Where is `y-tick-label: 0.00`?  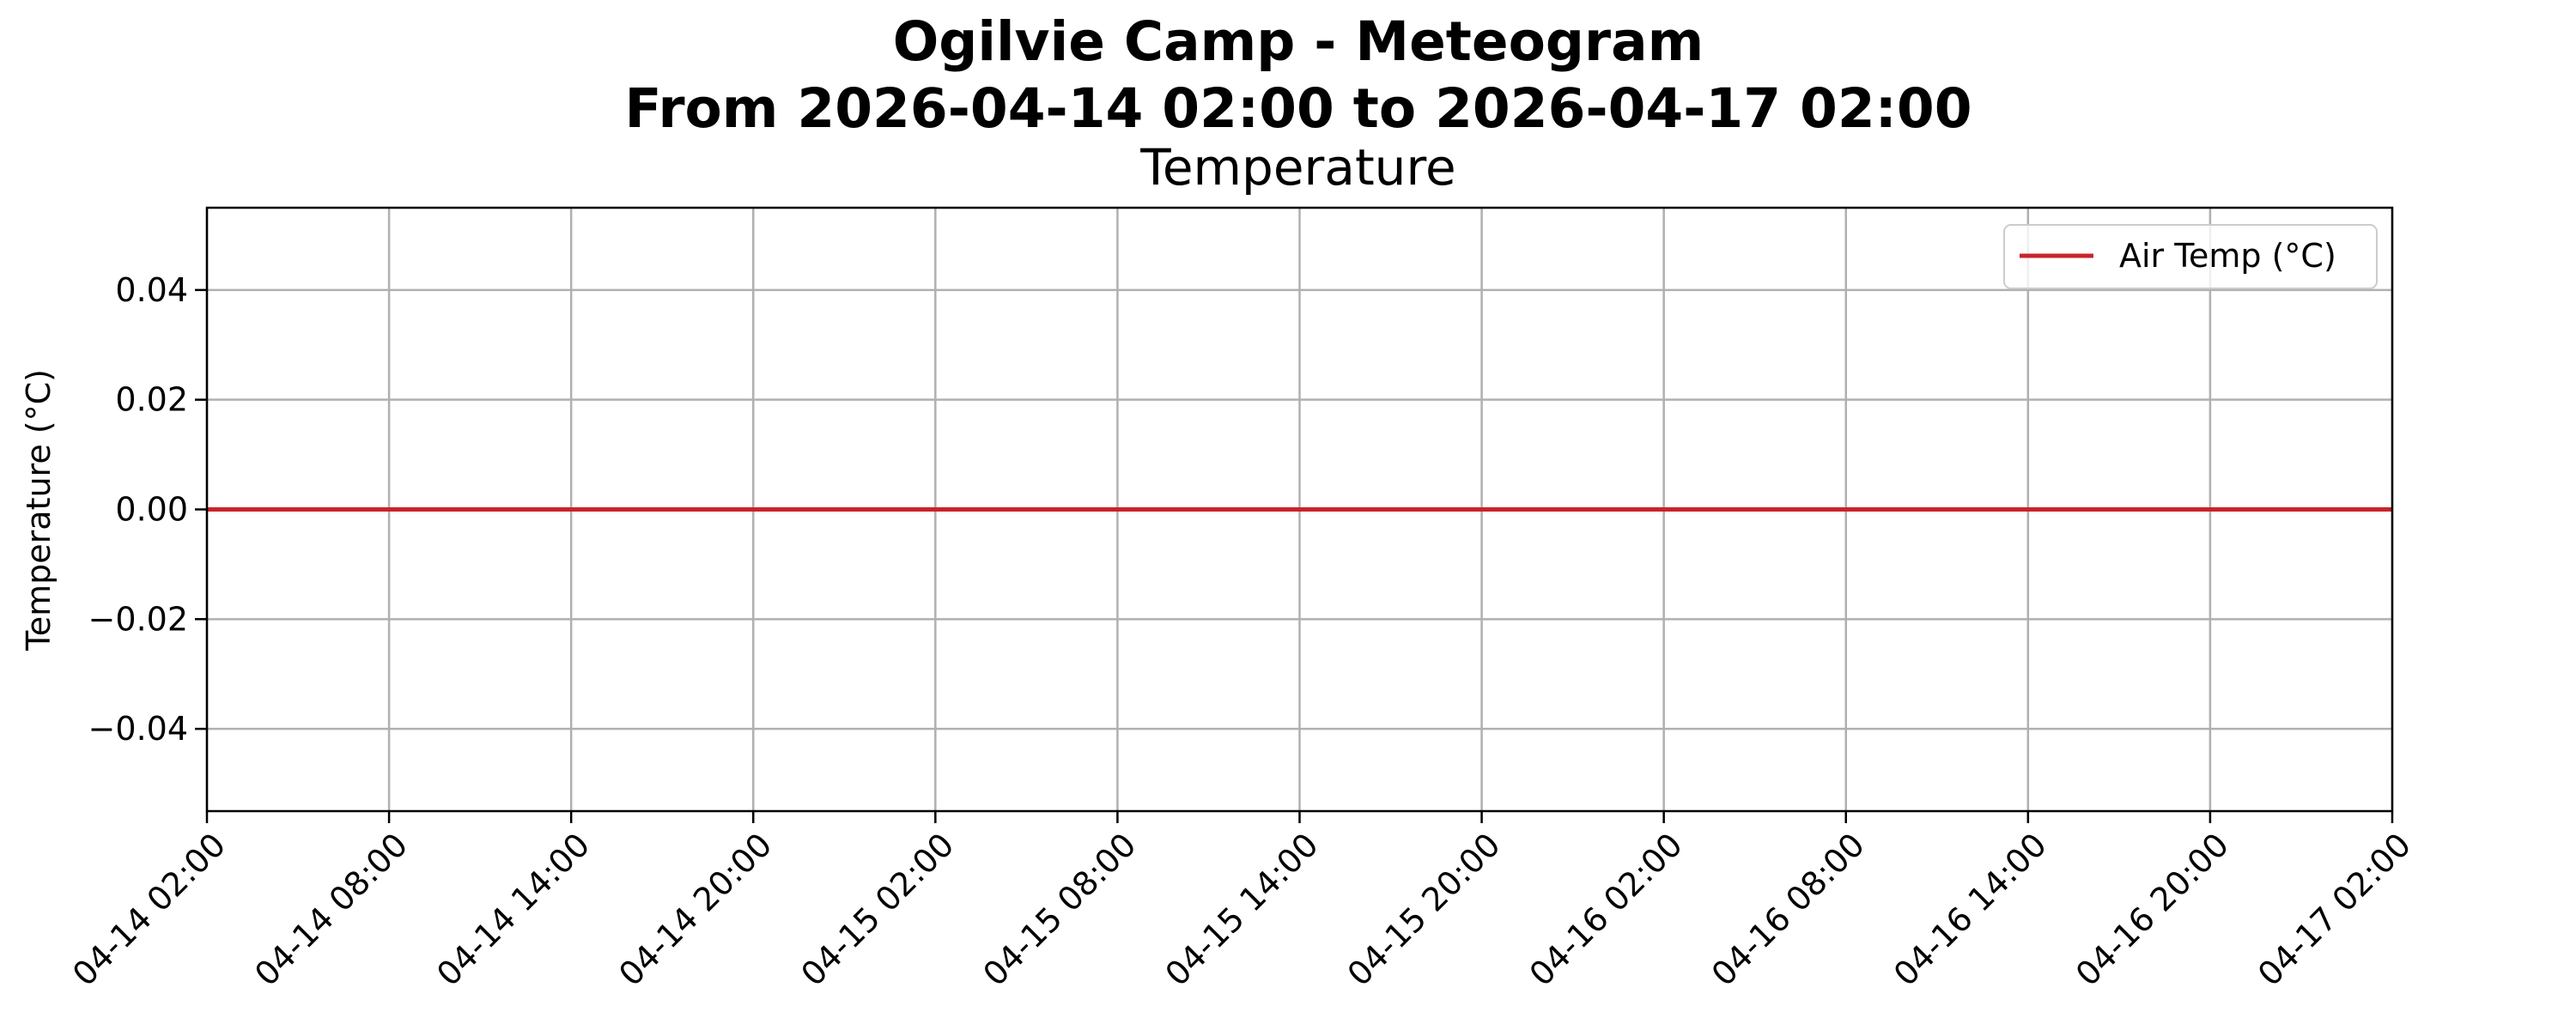 y-tick-label: 0.00 is located at coordinates (151, 510).